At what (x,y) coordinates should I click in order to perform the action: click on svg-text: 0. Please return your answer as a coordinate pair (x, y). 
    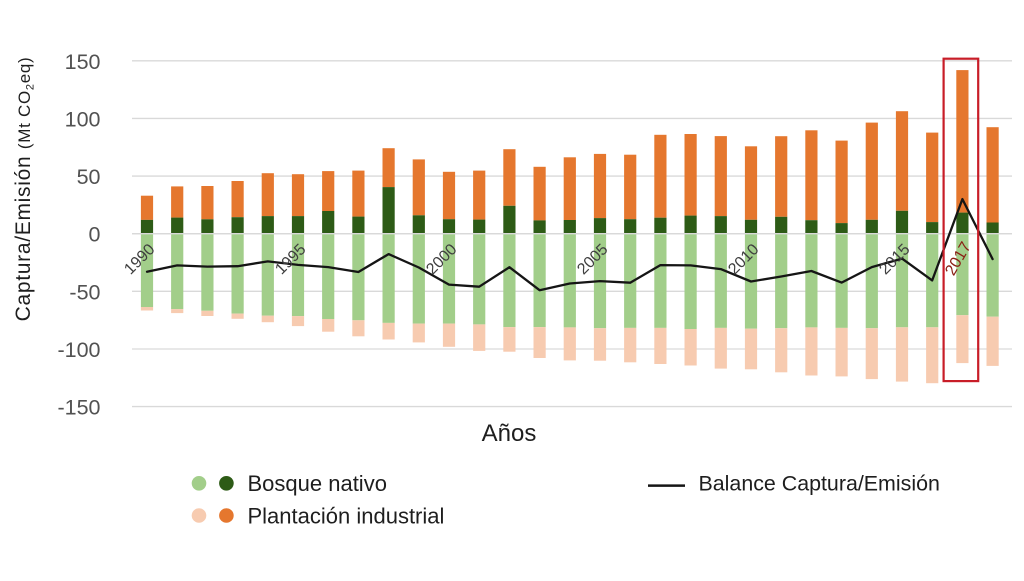
    Looking at the image, I should click on (95, 235).